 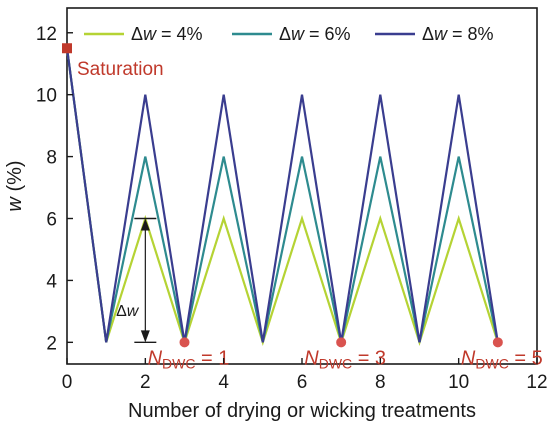 I want to click on x-tick-label: 10, so click(x=458, y=382).